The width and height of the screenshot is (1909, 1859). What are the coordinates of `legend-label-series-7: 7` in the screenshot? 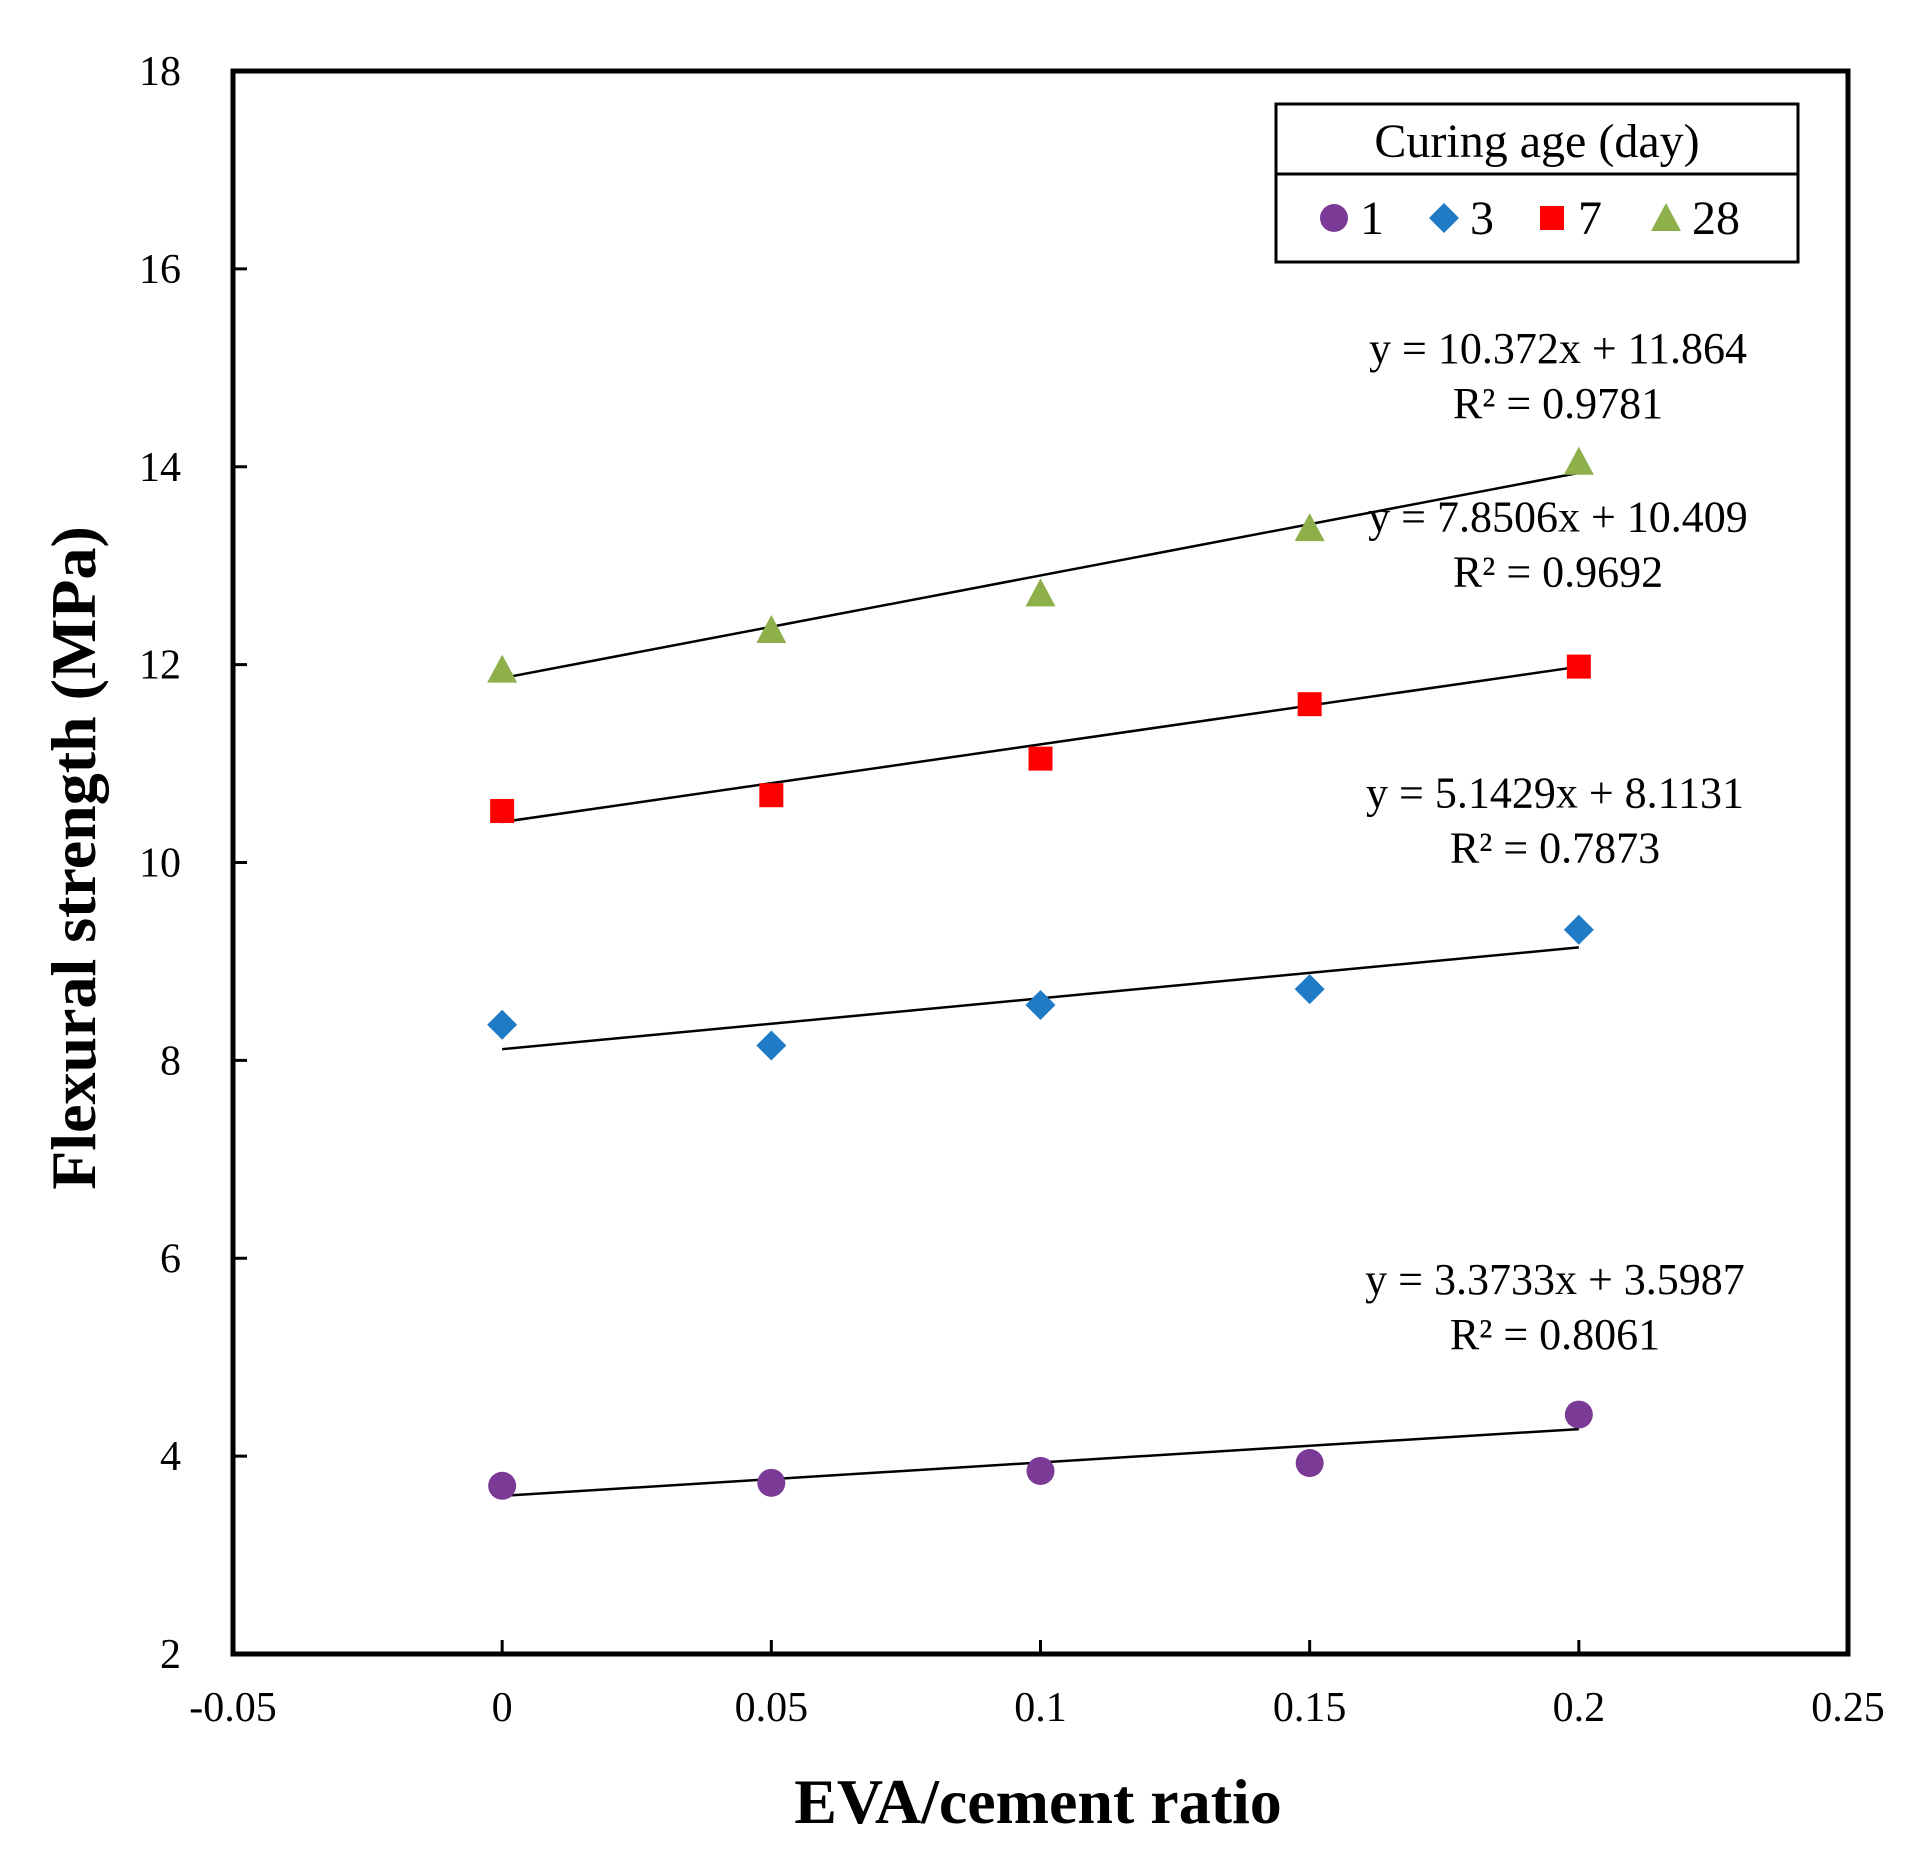 It's located at (1590, 218).